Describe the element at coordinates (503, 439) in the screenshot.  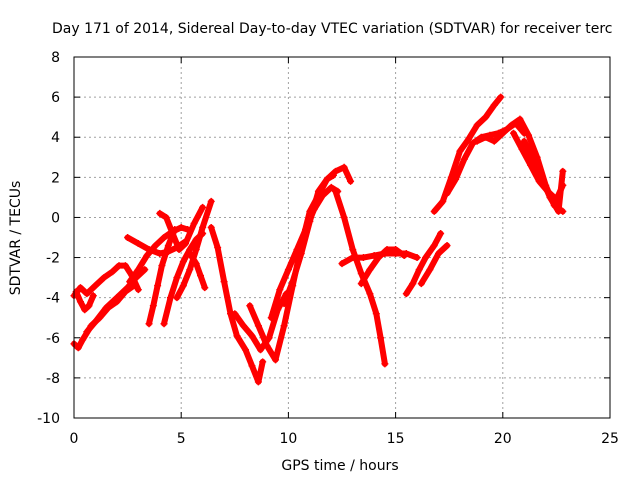
I see `x-tick-label: 20` at that location.